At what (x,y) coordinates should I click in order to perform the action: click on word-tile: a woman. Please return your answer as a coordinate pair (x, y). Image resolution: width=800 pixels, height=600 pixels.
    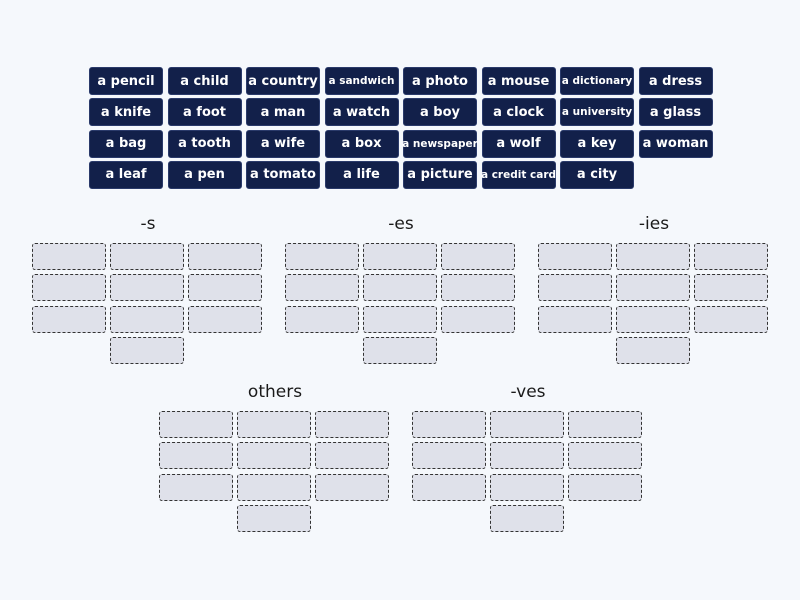
    Looking at the image, I should click on (675, 143).